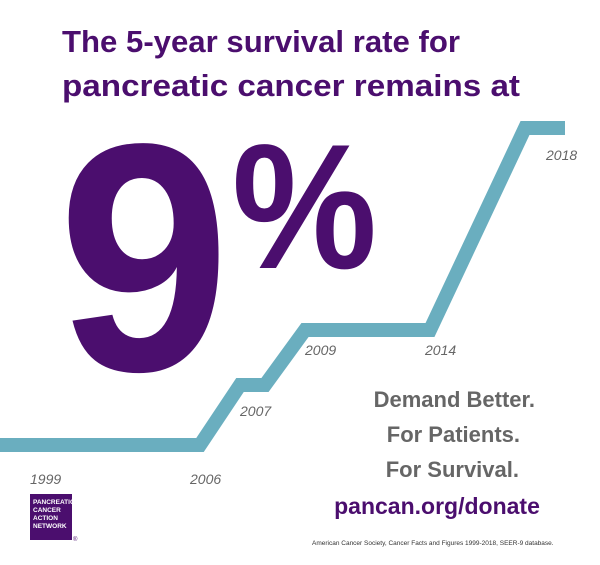 Image resolution: width=600 pixels, height=565 pixels. I want to click on logo-line: CANCER, so click(47, 510).